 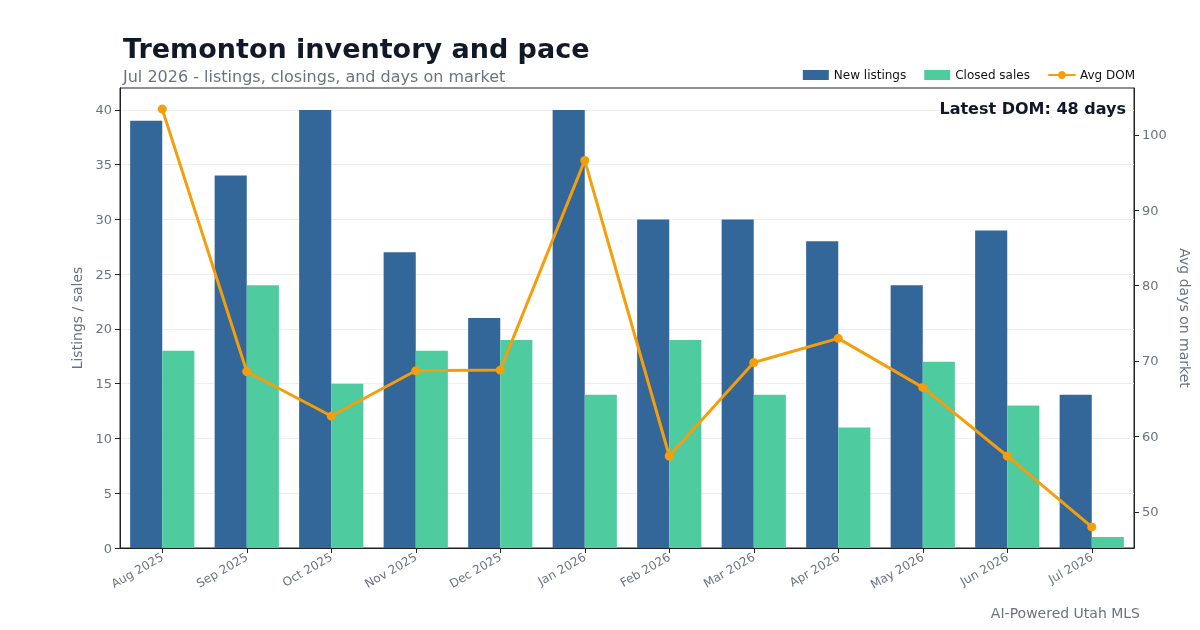 I want to click on y-tick-label: 25, so click(x=103, y=274).